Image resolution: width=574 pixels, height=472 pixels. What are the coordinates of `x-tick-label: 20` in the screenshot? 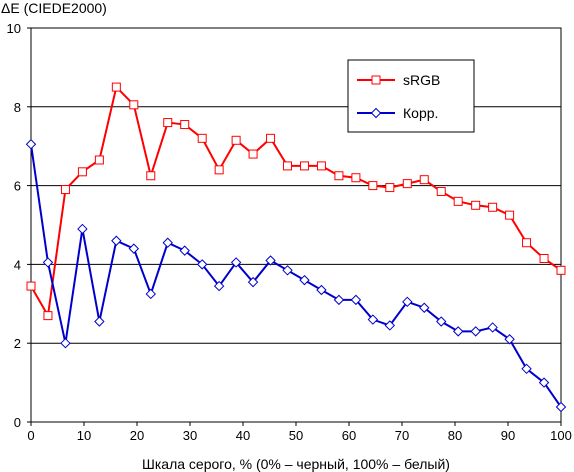 It's located at (137, 435).